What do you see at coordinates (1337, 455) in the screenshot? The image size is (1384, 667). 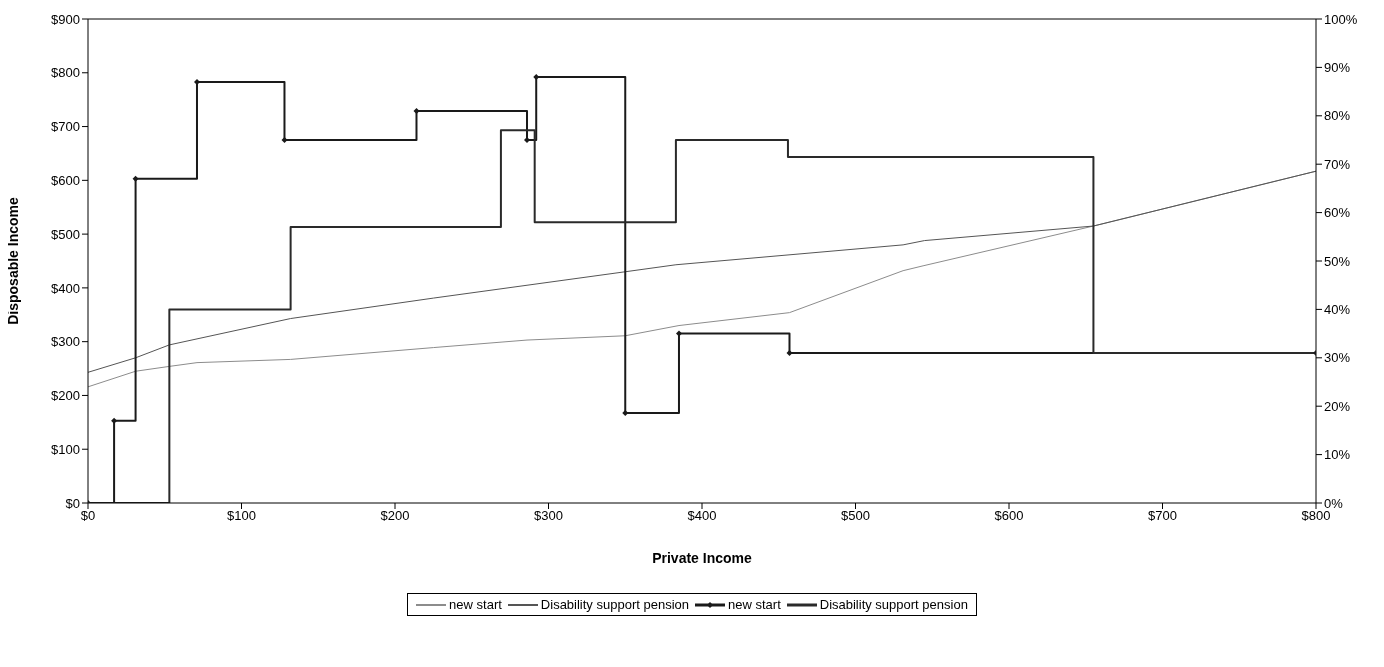 I see `y2-tick-label: 10%` at bounding box center [1337, 455].